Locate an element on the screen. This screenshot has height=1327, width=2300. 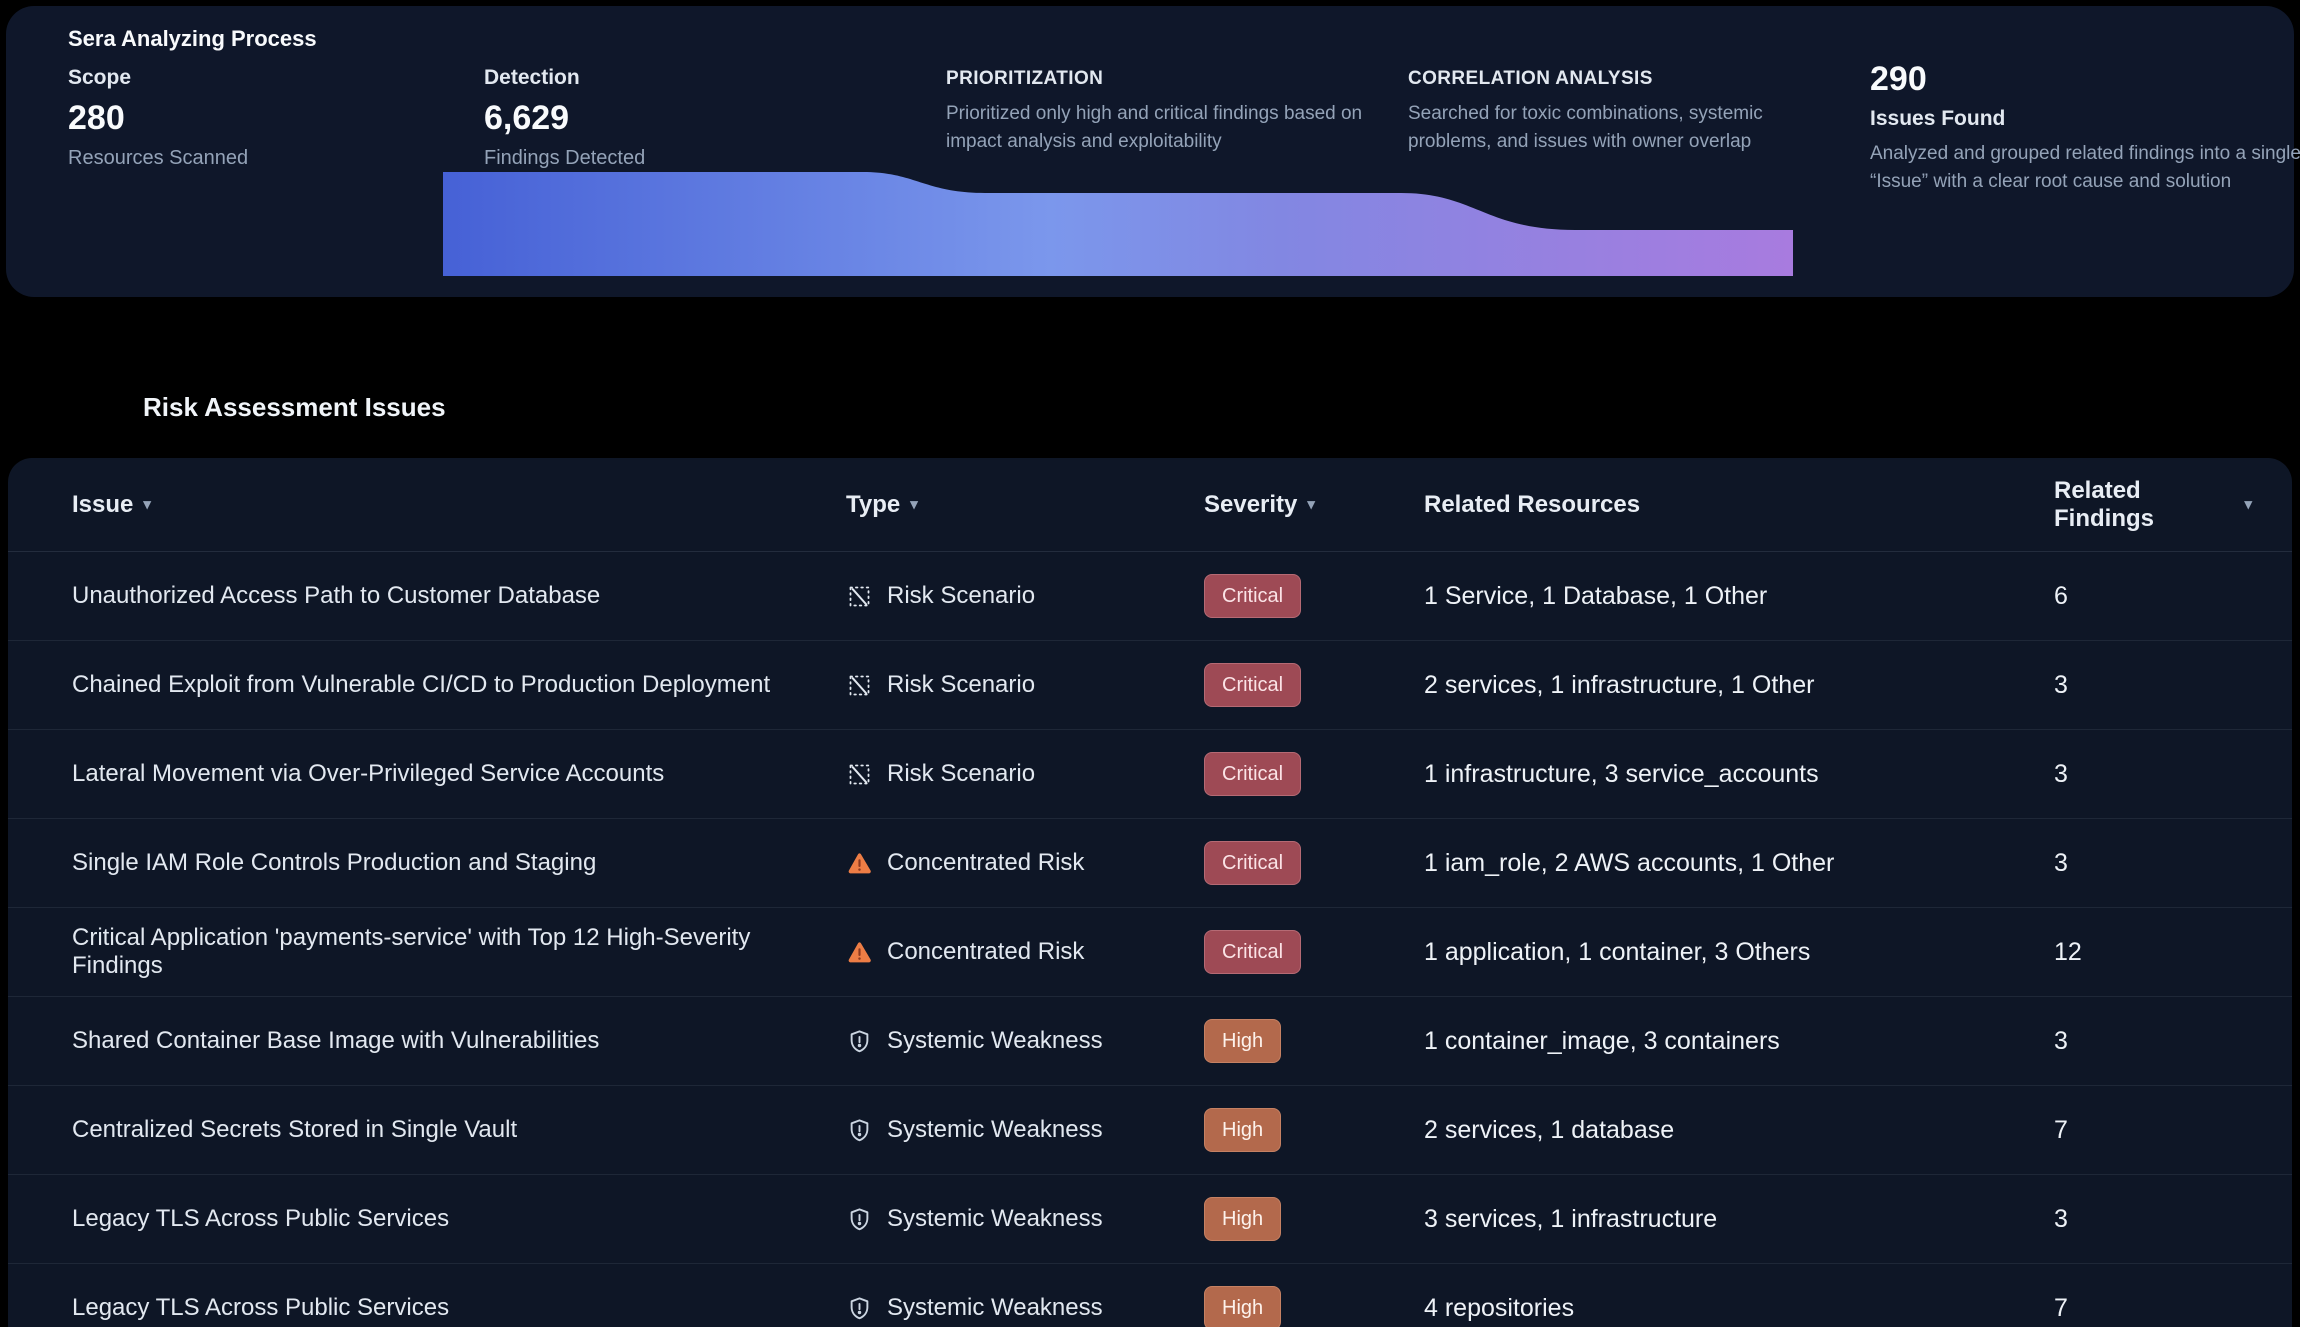
process-card-title: Sera Analyzing Process is located at coordinates (192, 38).